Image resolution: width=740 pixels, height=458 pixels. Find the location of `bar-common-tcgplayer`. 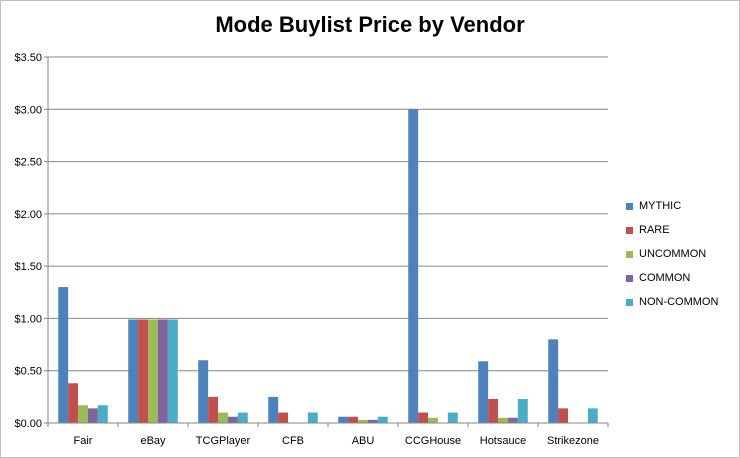

bar-common-tcgplayer is located at coordinates (232, 419).